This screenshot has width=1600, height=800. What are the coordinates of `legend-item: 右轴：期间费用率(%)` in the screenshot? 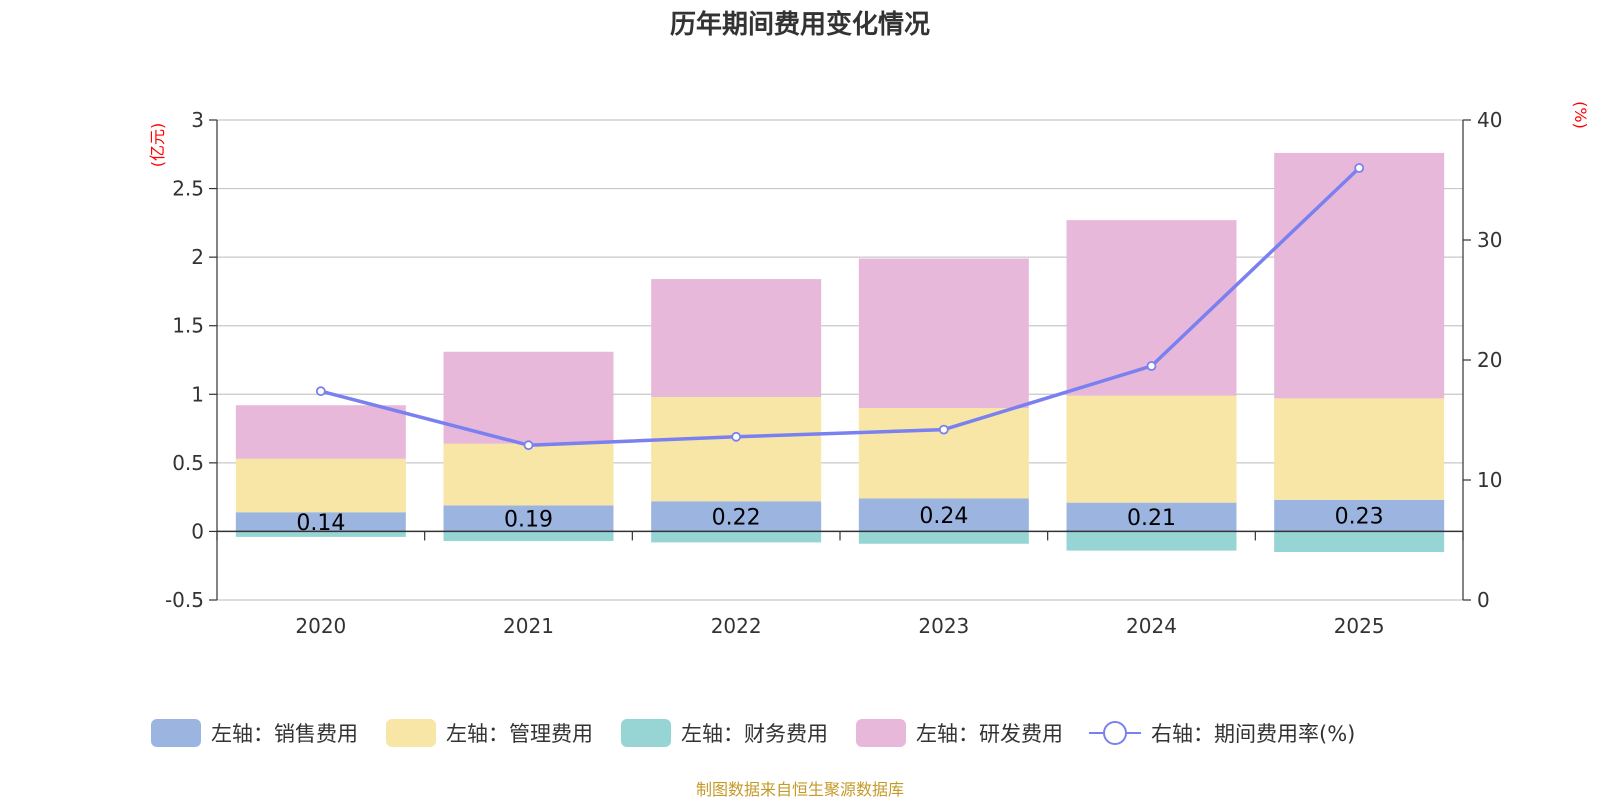 It's located at (1222, 733).